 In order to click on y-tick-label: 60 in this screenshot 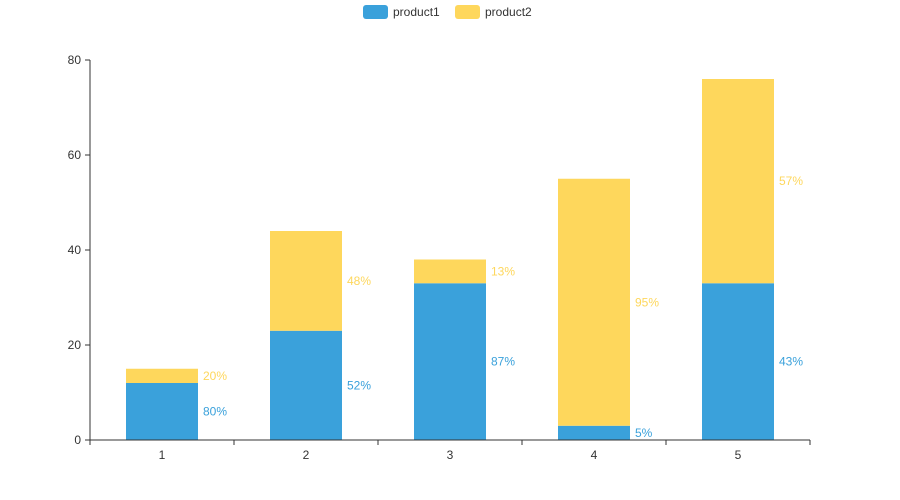, I will do `click(75, 155)`.